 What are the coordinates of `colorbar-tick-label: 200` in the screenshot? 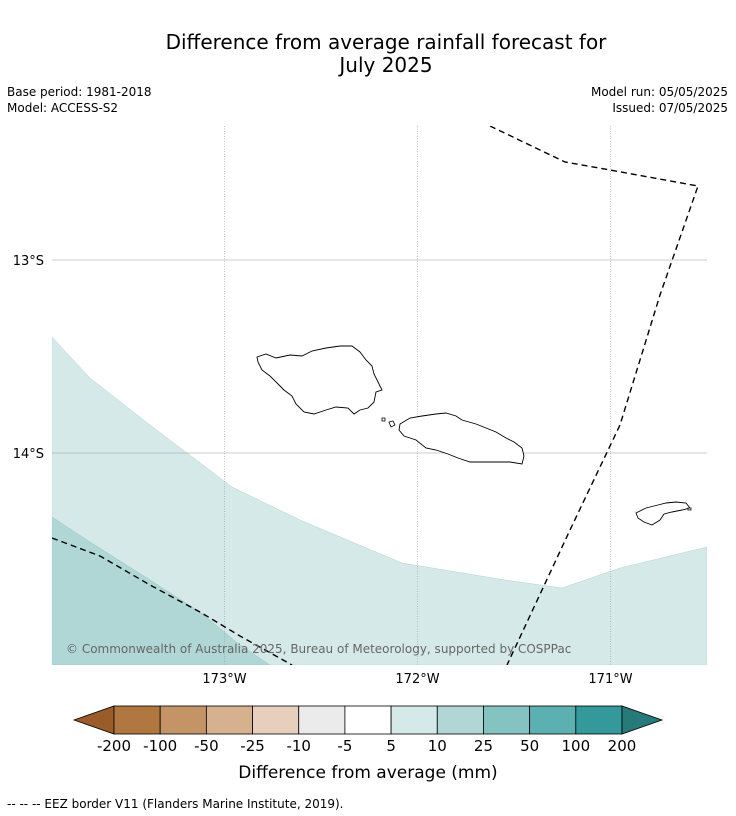 It's located at (622, 746).